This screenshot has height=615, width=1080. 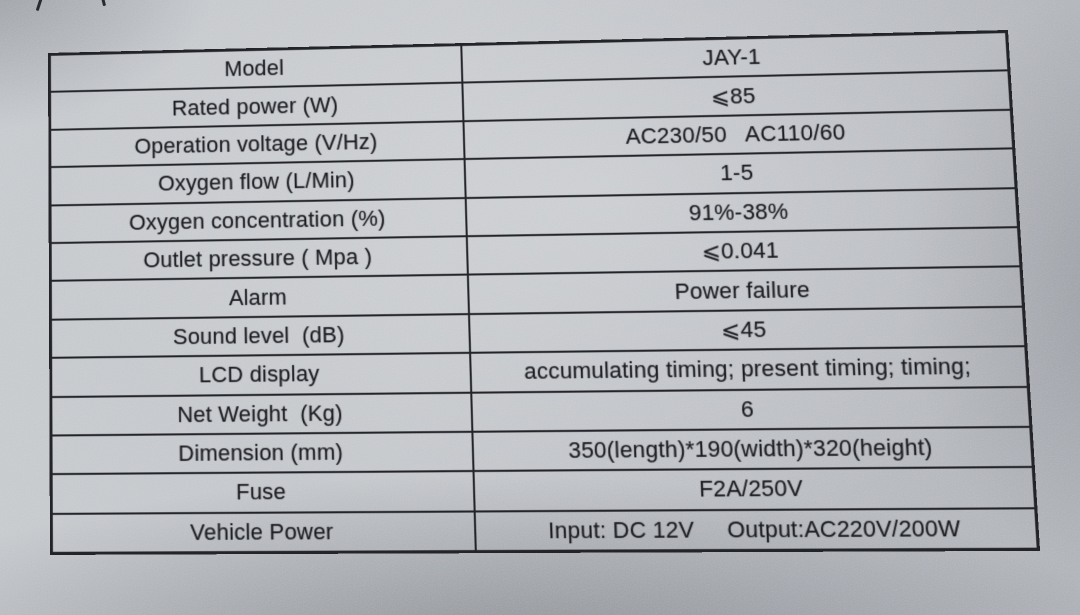 I want to click on row-label: Oxygen flow (L/Min), so click(x=259, y=182).